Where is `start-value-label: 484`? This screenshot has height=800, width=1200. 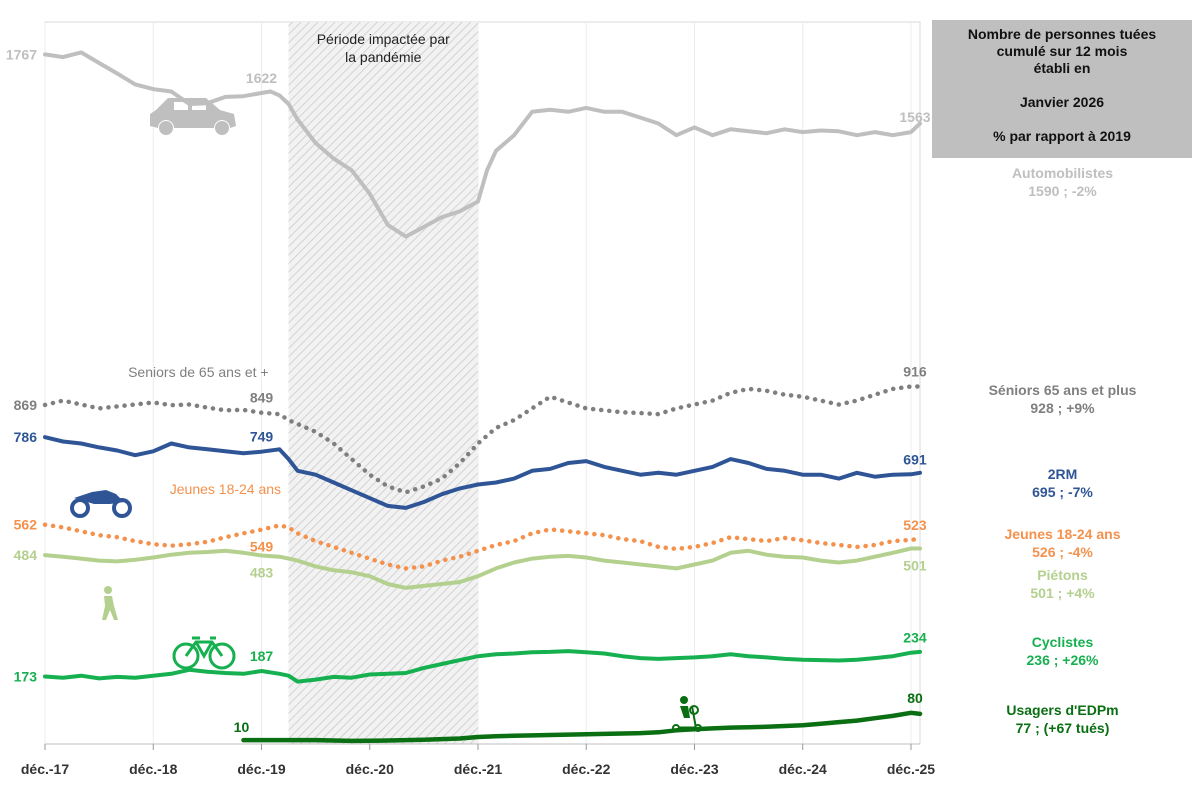
start-value-label: 484 is located at coordinates (26, 555).